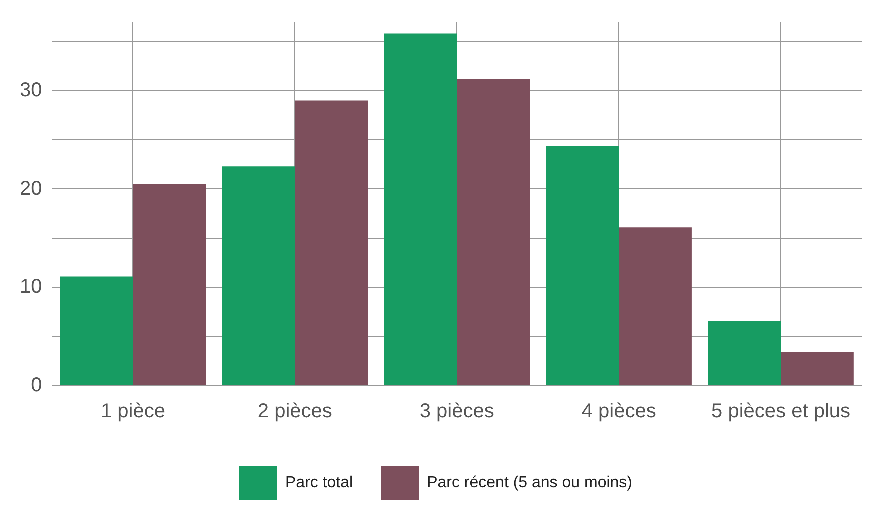  What do you see at coordinates (781, 411) in the screenshot?
I see `x-tick-label: 5 pièces et plus` at bounding box center [781, 411].